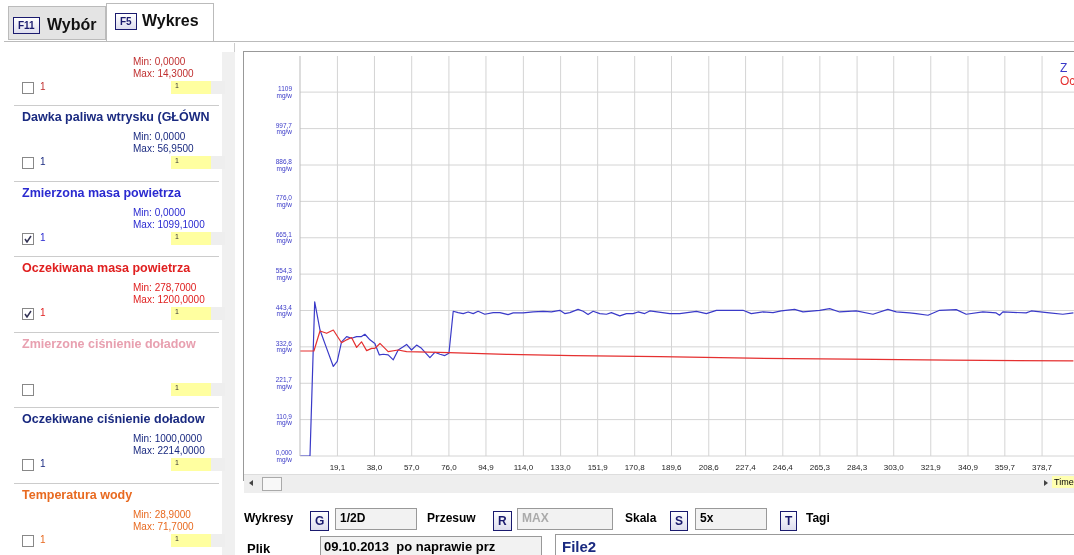 Image resolution: width=1074 pixels, height=555 pixels. Describe the element at coordinates (449, 467) in the screenshot. I see `x-tick-label: 76,0` at that location.